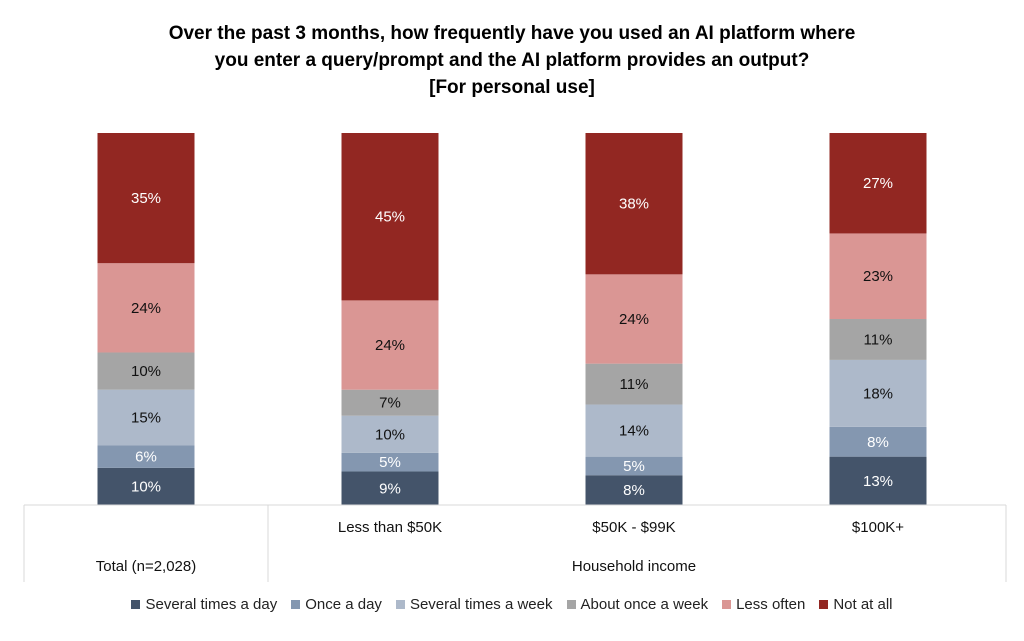 The width and height of the screenshot is (1024, 641). I want to click on legend-label: Not at all, so click(863, 604).